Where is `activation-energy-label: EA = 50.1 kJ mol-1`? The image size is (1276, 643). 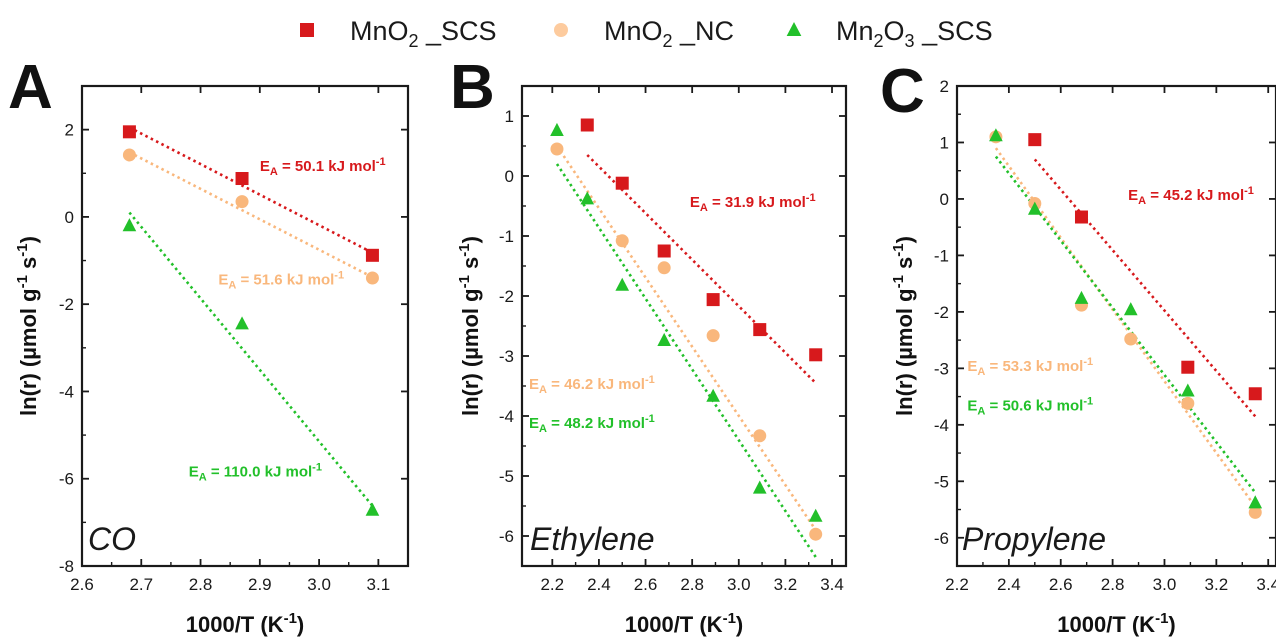 activation-energy-label: EA = 50.1 kJ mol-1 is located at coordinates (323, 167).